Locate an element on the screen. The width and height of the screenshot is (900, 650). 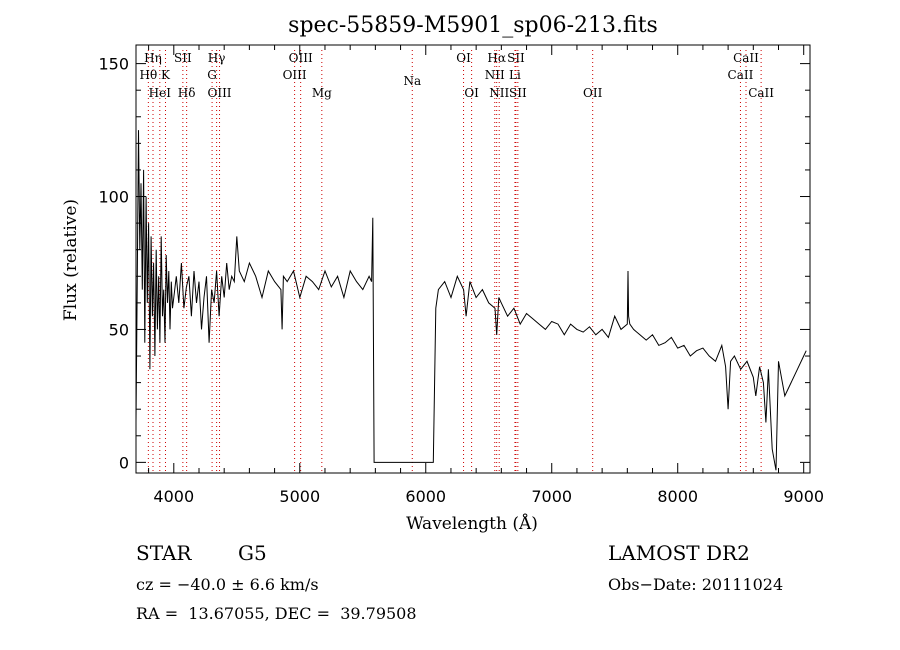
line-label: Na is located at coordinates (412, 81).